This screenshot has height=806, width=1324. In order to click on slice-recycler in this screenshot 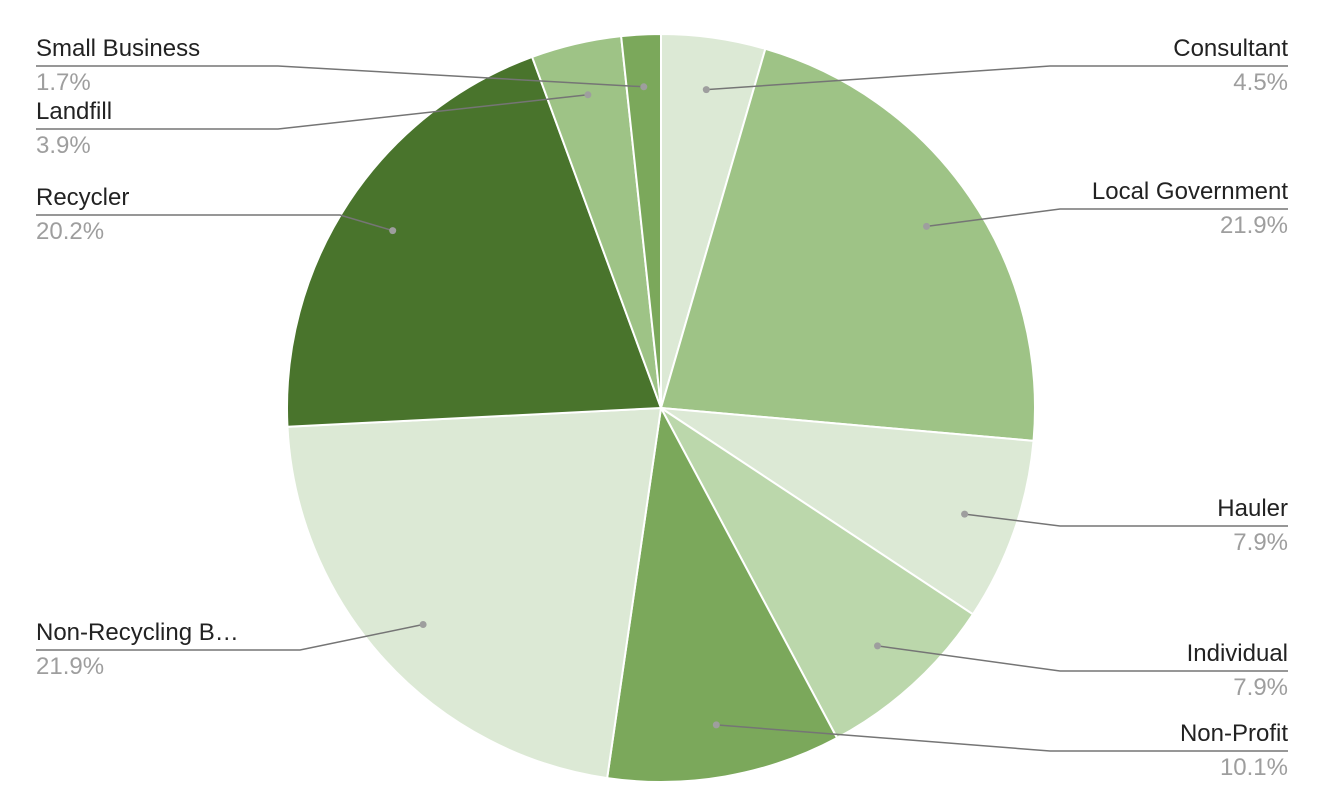, I will do `click(474, 241)`.